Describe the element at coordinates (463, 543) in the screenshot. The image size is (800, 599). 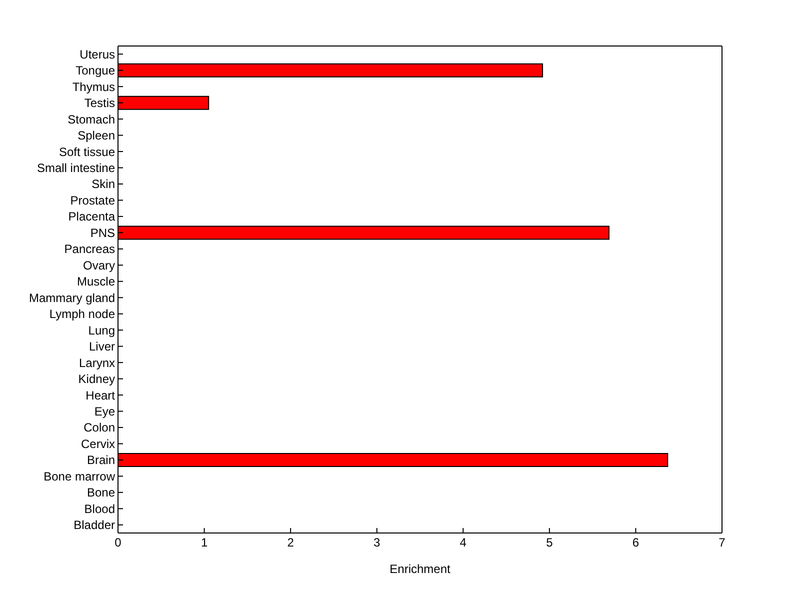
I see `x-tick-label: 4` at that location.